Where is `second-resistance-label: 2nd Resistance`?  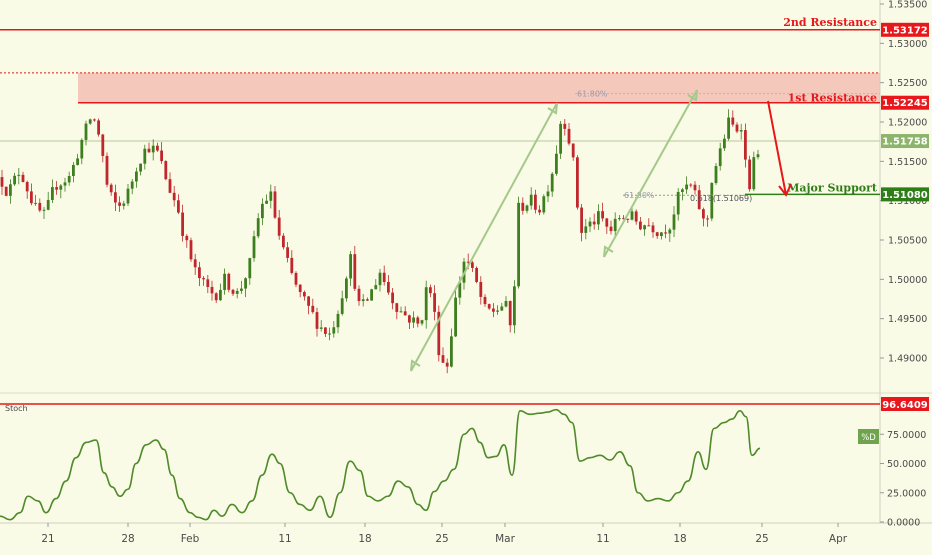
second-resistance-label: 2nd Resistance is located at coordinates (830, 22).